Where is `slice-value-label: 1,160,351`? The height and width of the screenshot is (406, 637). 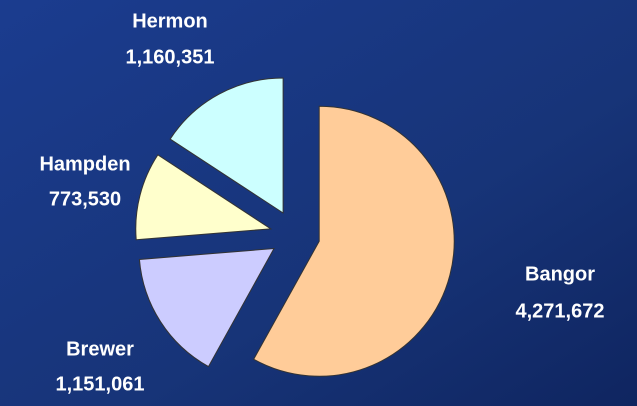
slice-value-label: 1,160,351 is located at coordinates (170, 57).